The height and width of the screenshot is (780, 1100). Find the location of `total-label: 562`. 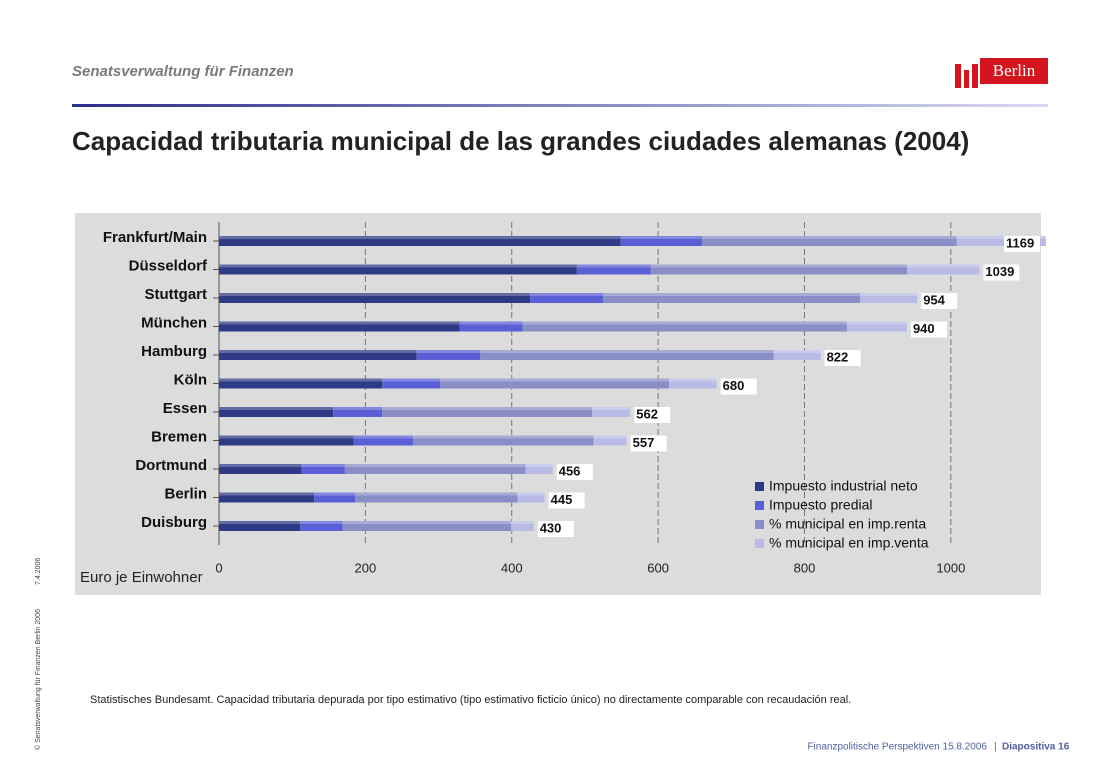

total-label: 562 is located at coordinates (647, 413).